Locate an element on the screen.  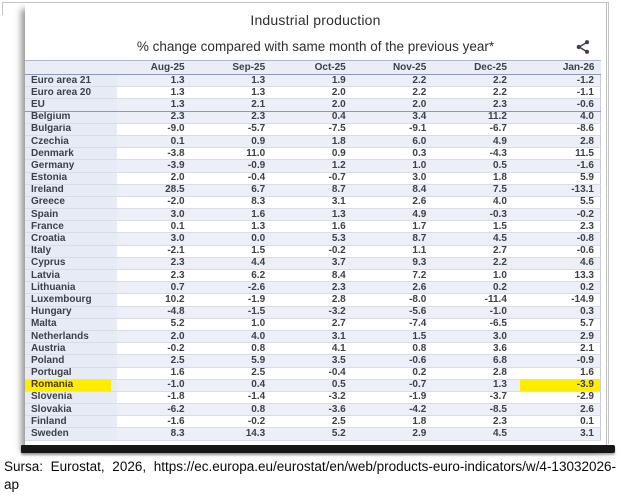
value-cell: -0.7 is located at coordinates (399, 385).